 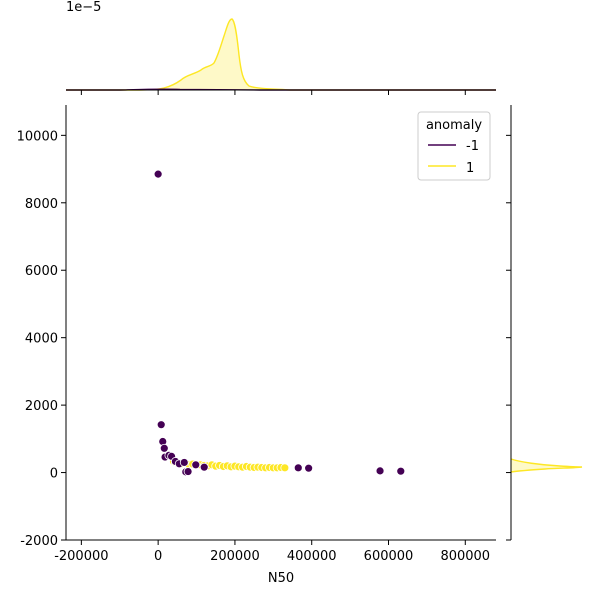 What do you see at coordinates (41, 406) in the screenshot?
I see `y-tick-label: 2000` at bounding box center [41, 406].